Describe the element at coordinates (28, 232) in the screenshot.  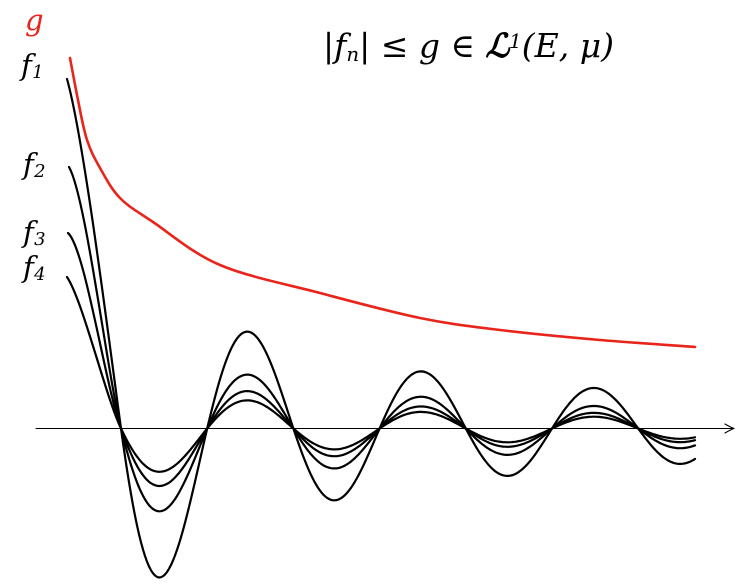
I see `label-f3-base: f` at that location.